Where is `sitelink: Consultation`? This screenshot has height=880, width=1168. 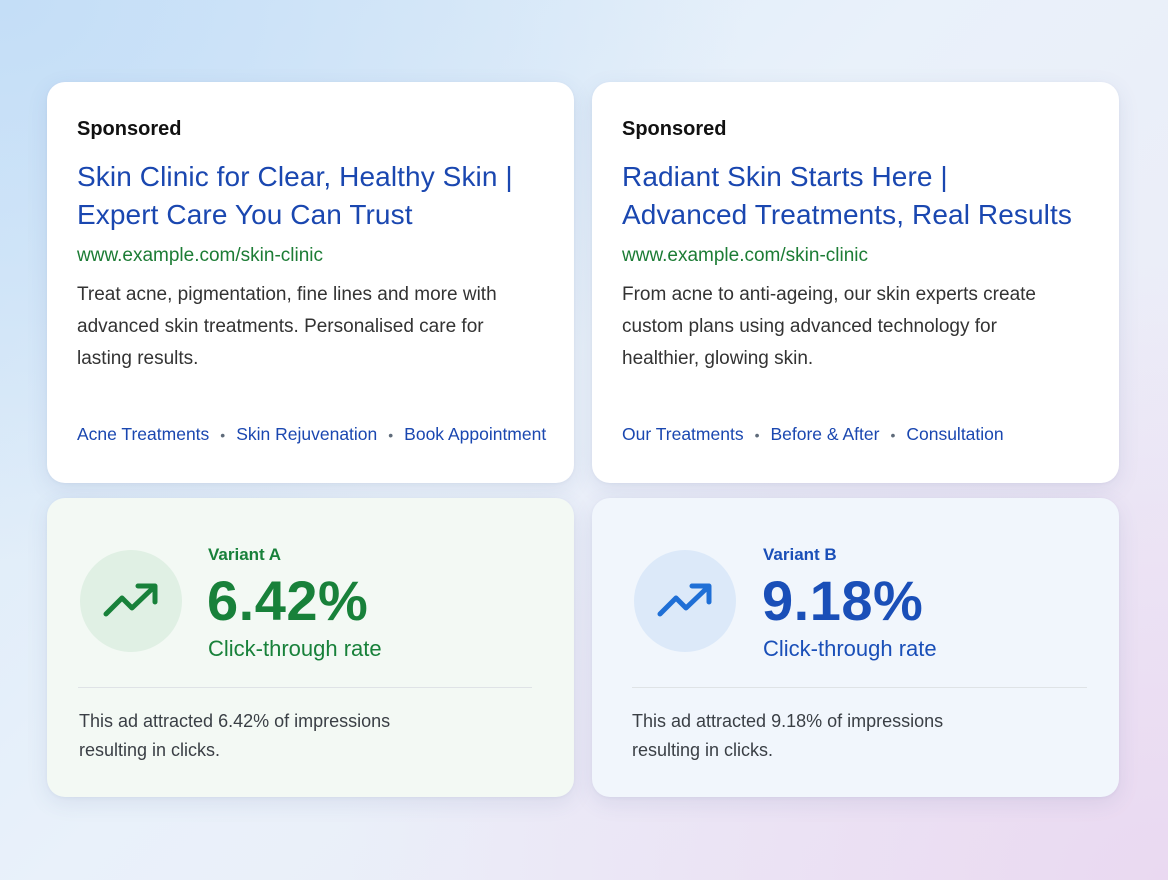
sitelink: Consultation is located at coordinates (955, 434).